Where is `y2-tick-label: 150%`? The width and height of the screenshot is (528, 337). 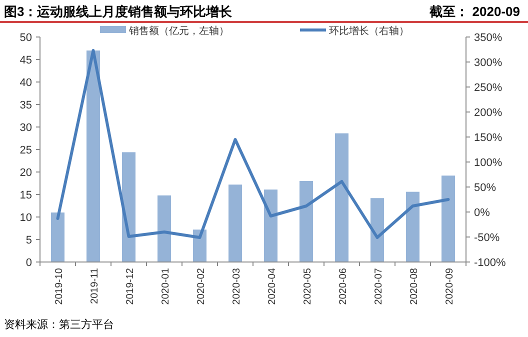
y2-tick-label: 150% is located at coordinates (488, 138).